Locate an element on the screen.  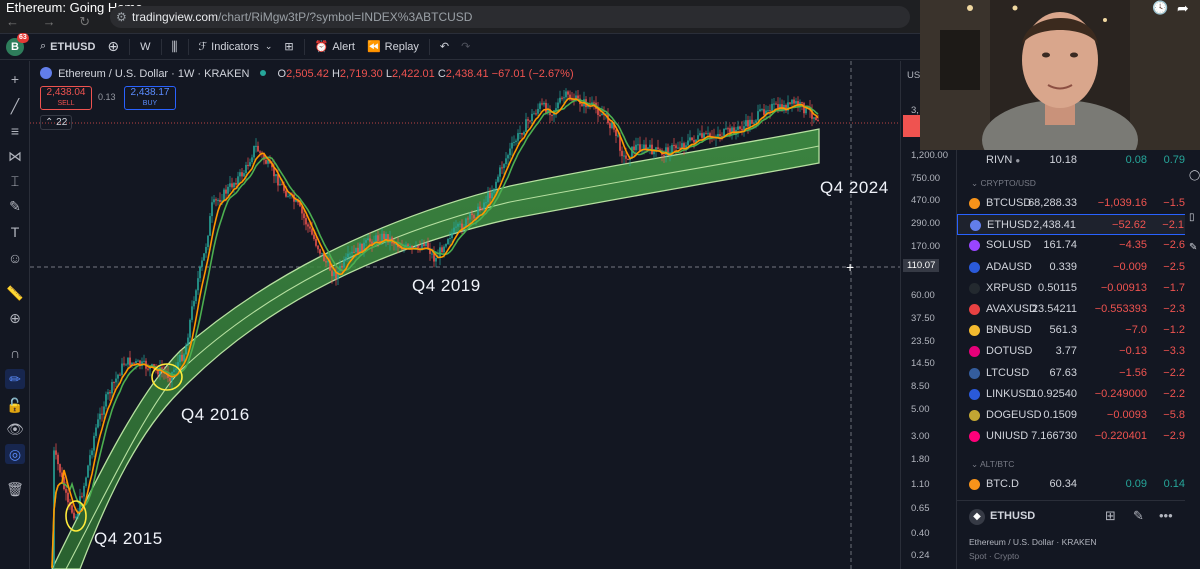
lock-icon: 🔓 is located at coordinates (15, 405).